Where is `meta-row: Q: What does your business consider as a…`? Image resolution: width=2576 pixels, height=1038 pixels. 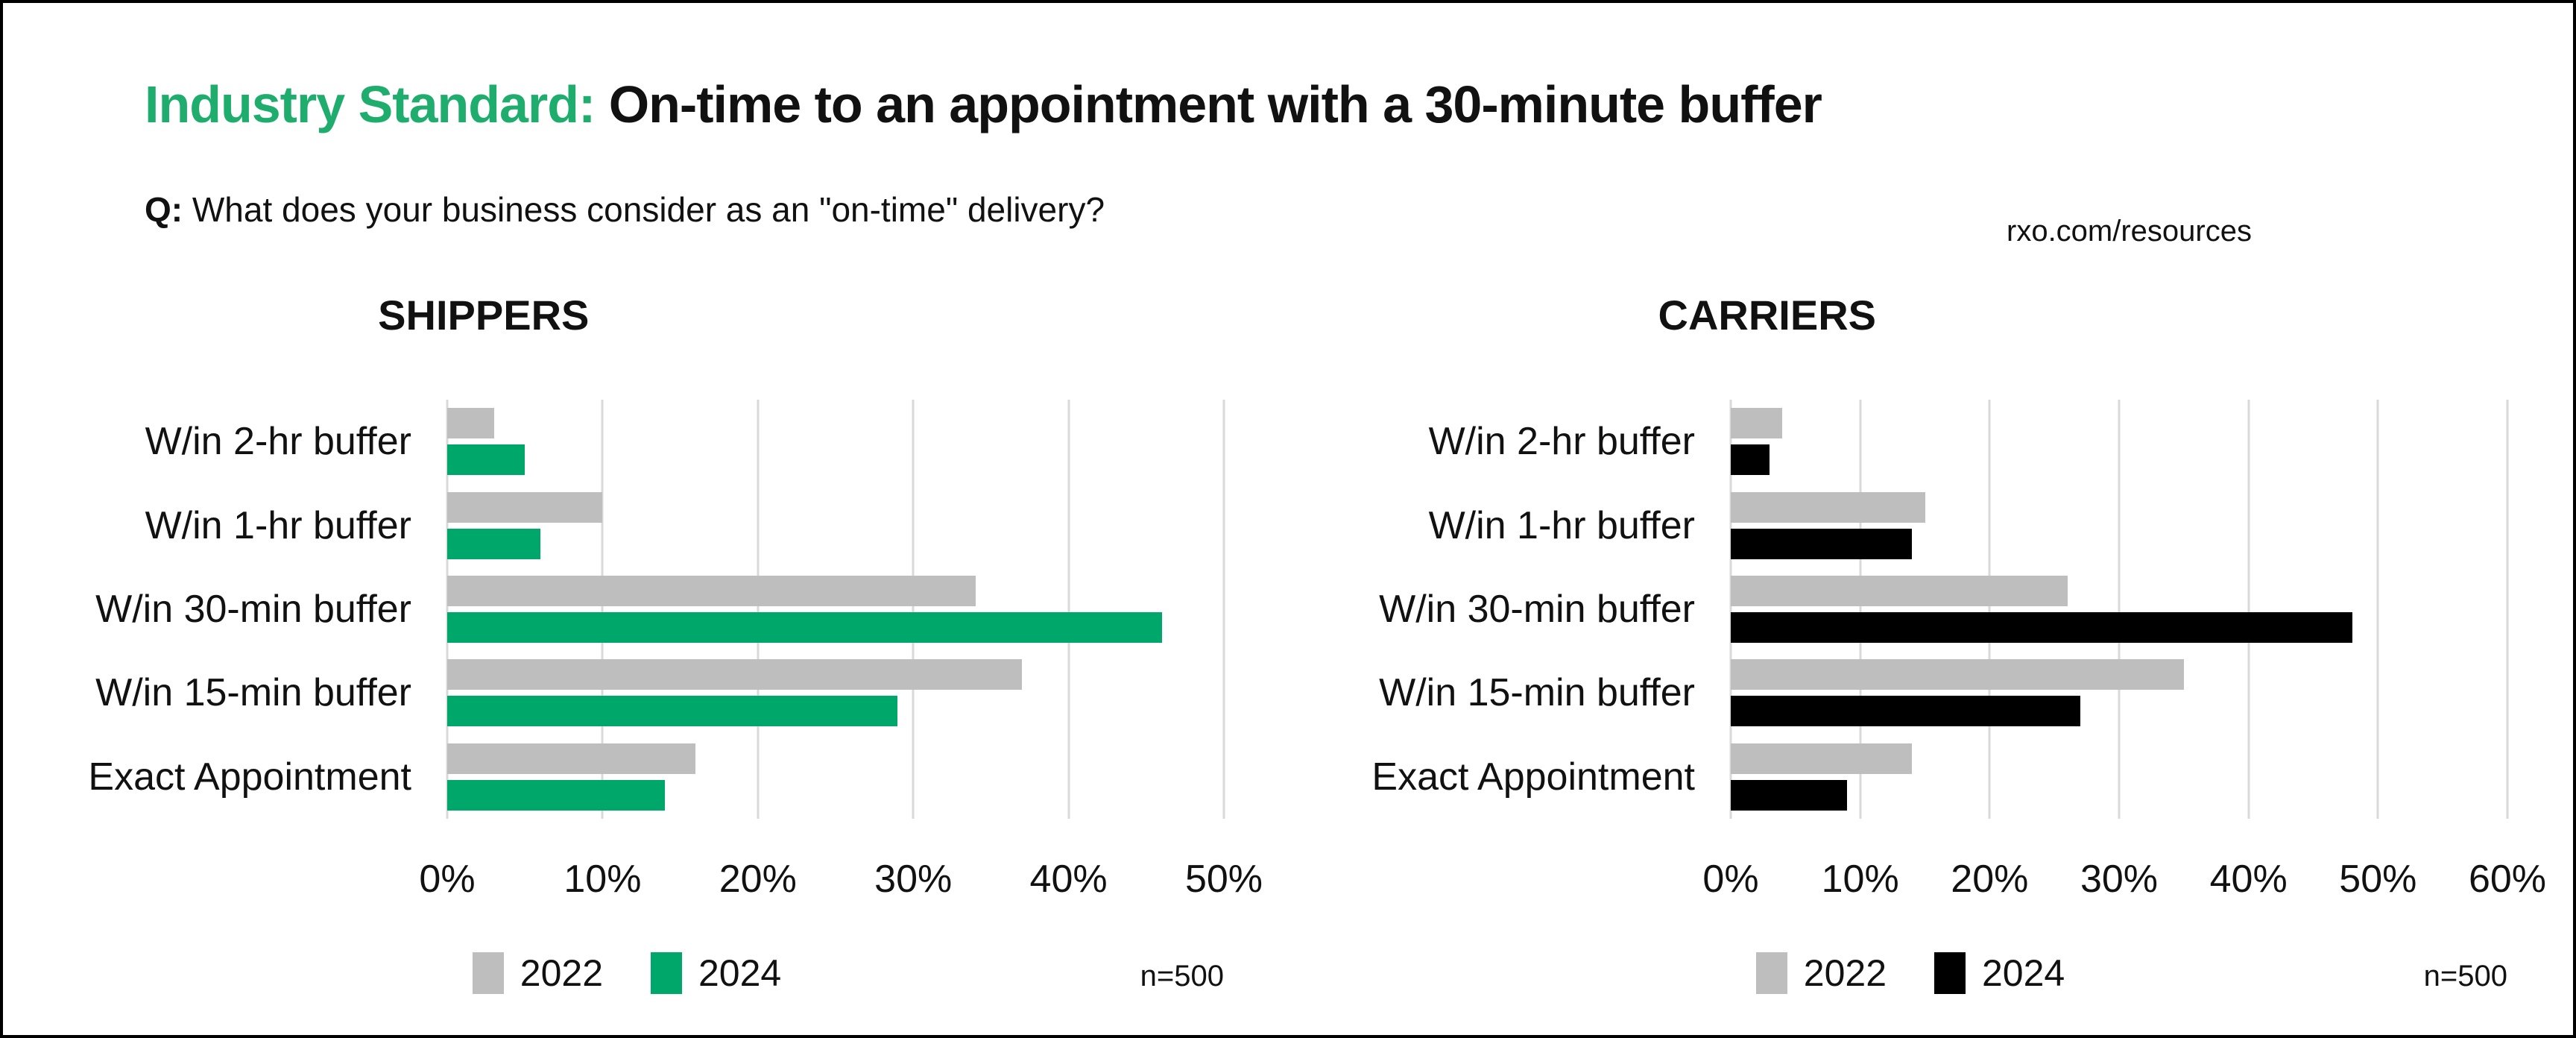
meta-row: Q: What does your business consider as a… is located at coordinates (1288, 218).